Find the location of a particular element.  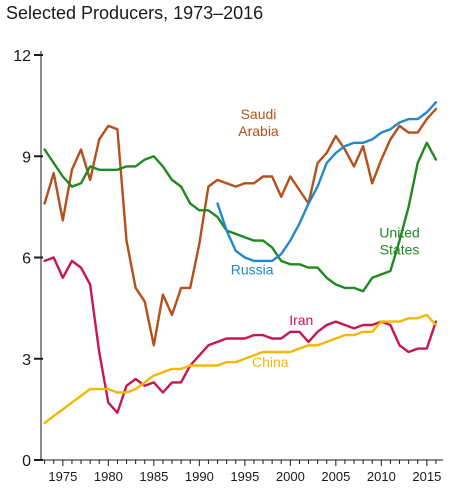

x-tick-label: 2015 is located at coordinates (426, 476).